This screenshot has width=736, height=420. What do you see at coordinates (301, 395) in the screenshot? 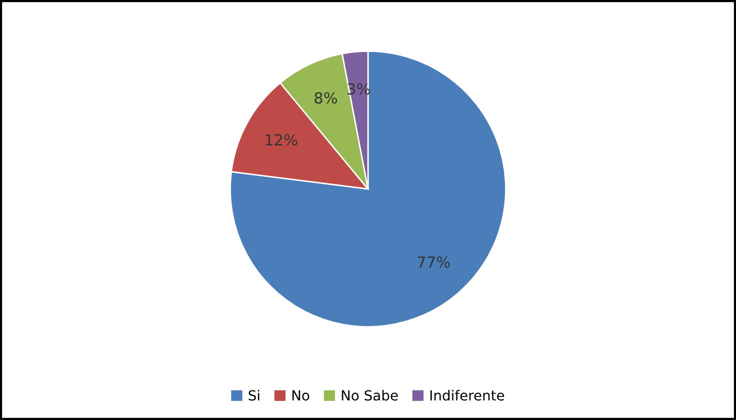
I see `legend-label: No` at bounding box center [301, 395].